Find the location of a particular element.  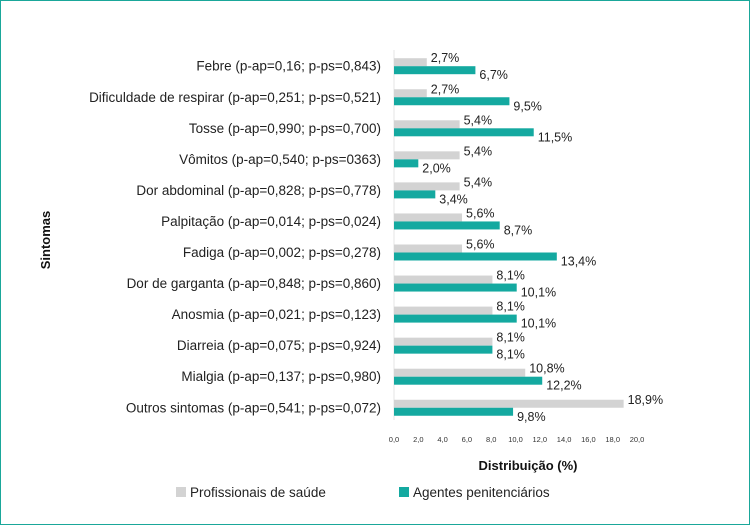

legend-label: Profissionais de saúde is located at coordinates (258, 492).